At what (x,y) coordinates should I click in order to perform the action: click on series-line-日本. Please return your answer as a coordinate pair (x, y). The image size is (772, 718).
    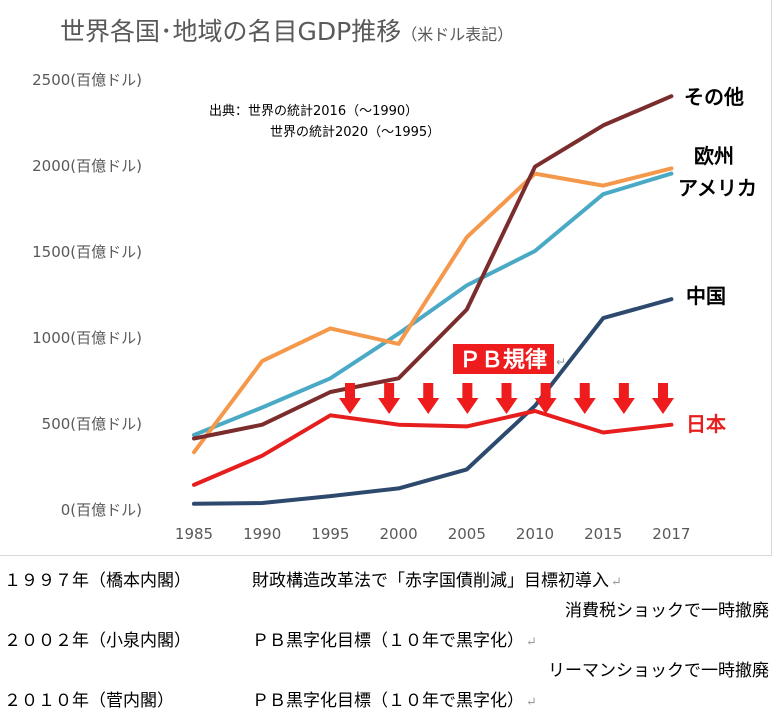
    Looking at the image, I should click on (433, 448).